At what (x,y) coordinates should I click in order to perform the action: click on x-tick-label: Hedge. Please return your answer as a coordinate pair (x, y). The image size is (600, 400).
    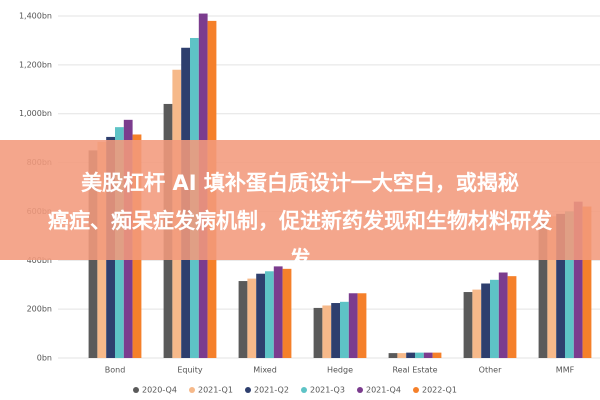
    Looking at the image, I should click on (340, 370).